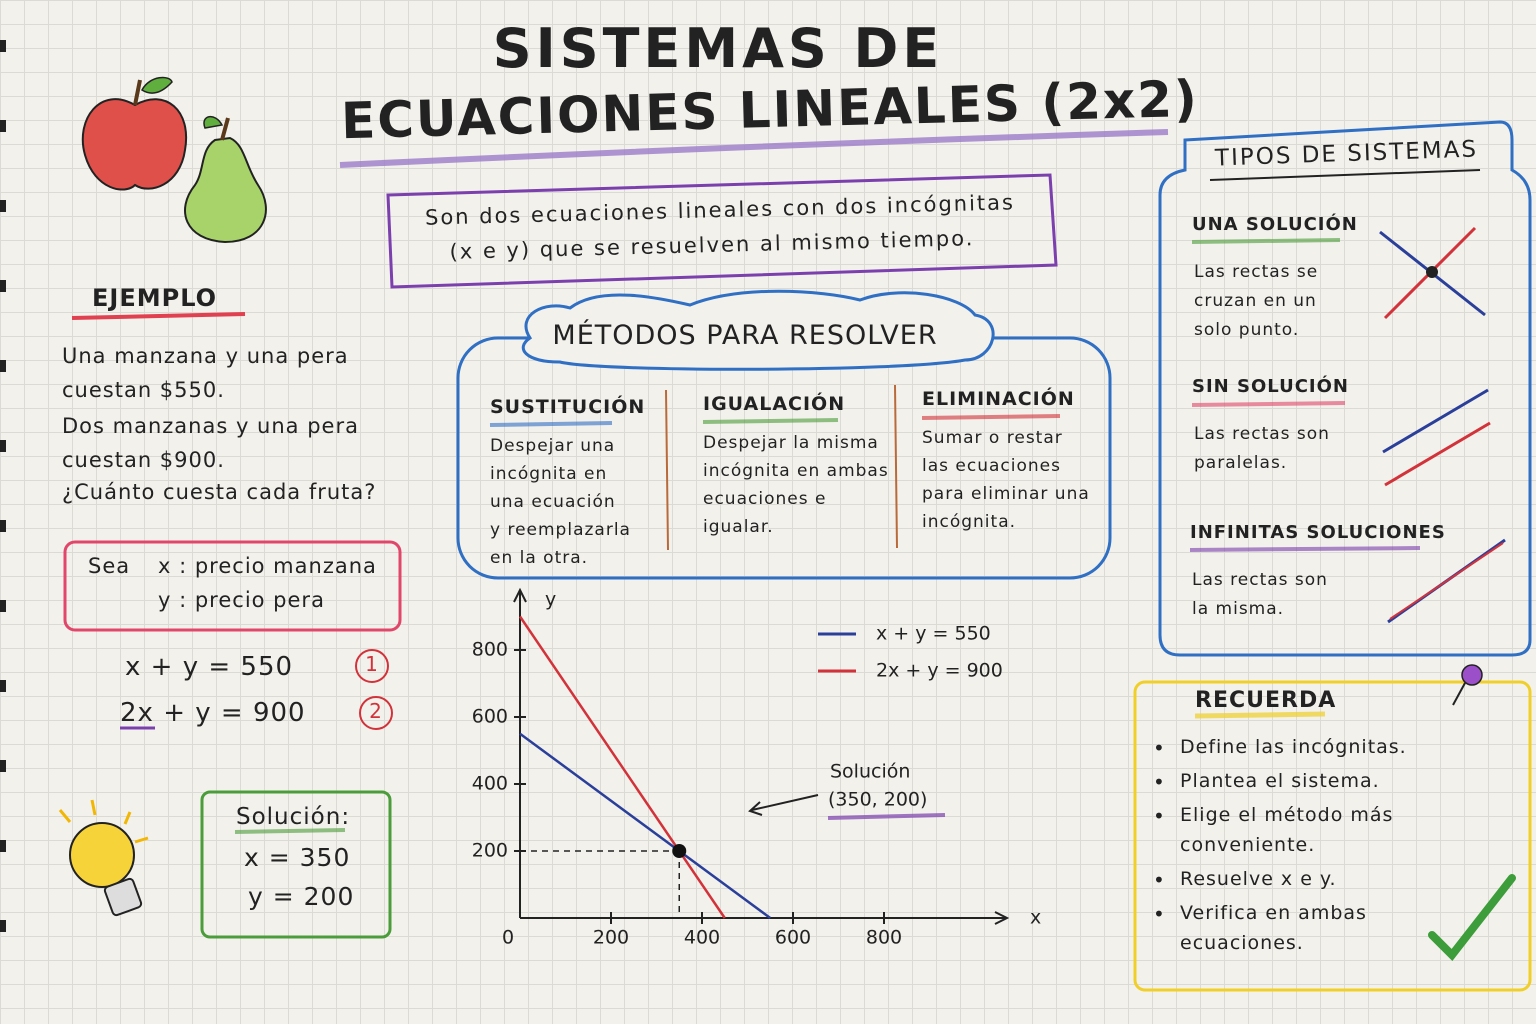 This screenshot has height=1024, width=1536. Describe the element at coordinates (1273, 913) in the screenshot. I see `reminder-text: Verifica en ambas` at that location.